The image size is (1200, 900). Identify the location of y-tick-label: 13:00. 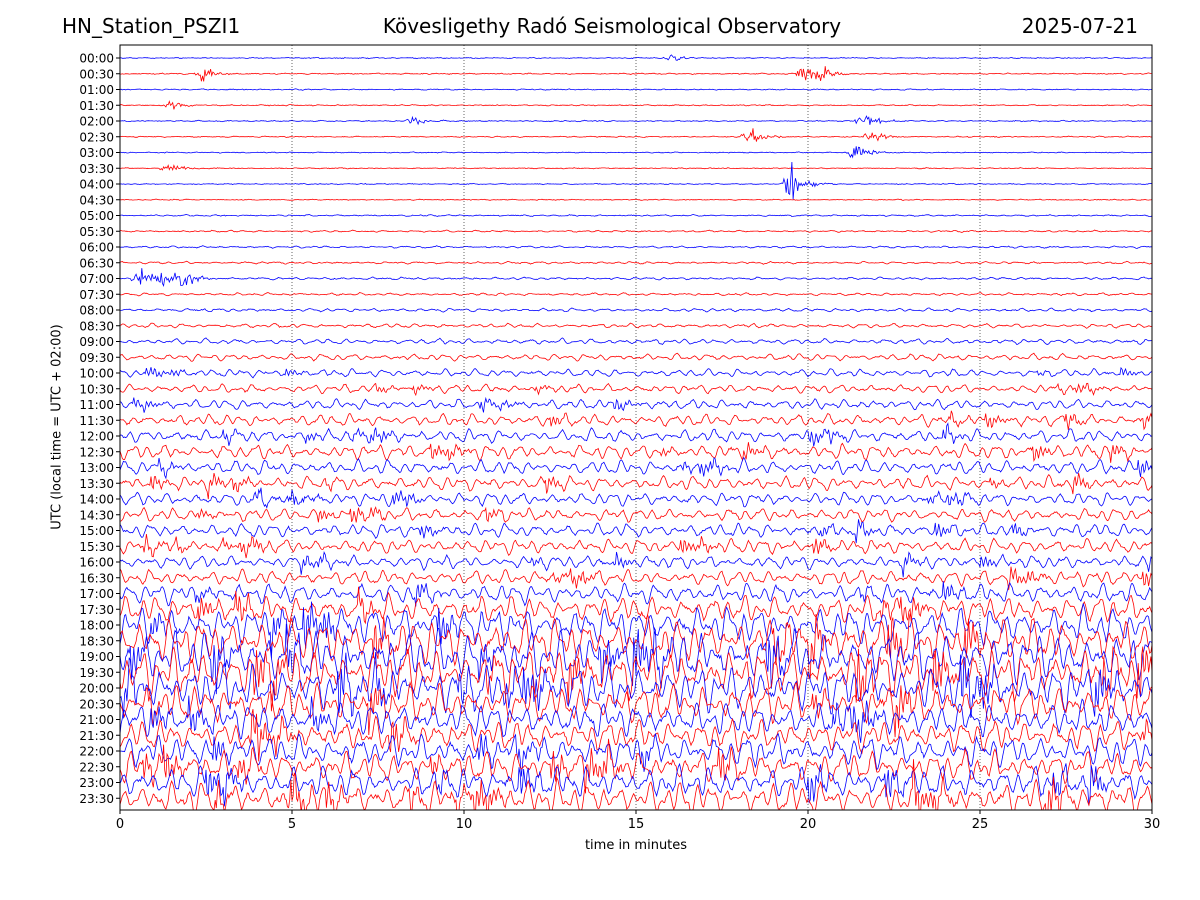
(96, 468).